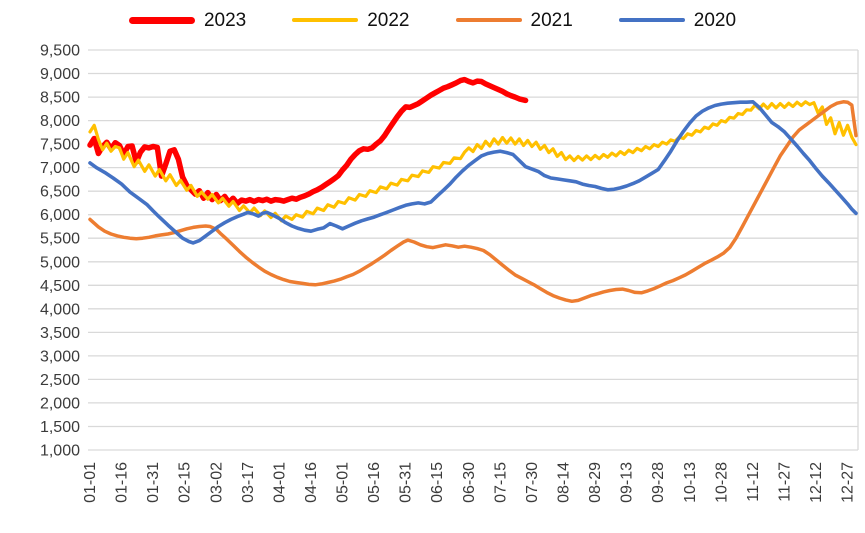  What do you see at coordinates (785, 482) in the screenshot?
I see `x-axis-tick-label: 11-27` at bounding box center [785, 482].